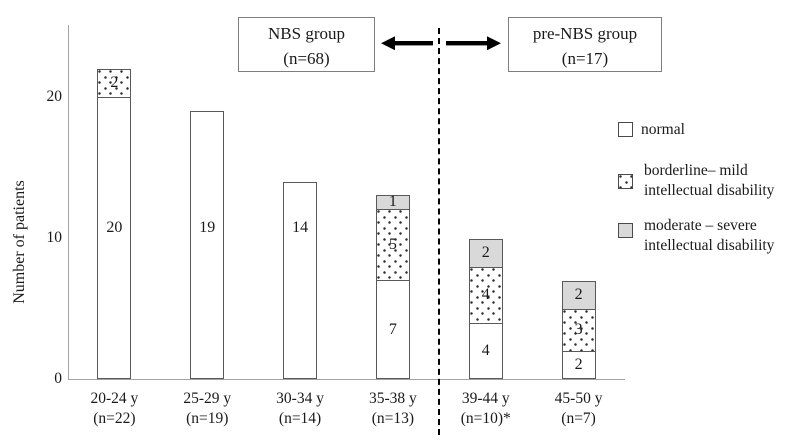  What do you see at coordinates (439, 231) in the screenshot?
I see `group-divider-dashed-line` at bounding box center [439, 231].